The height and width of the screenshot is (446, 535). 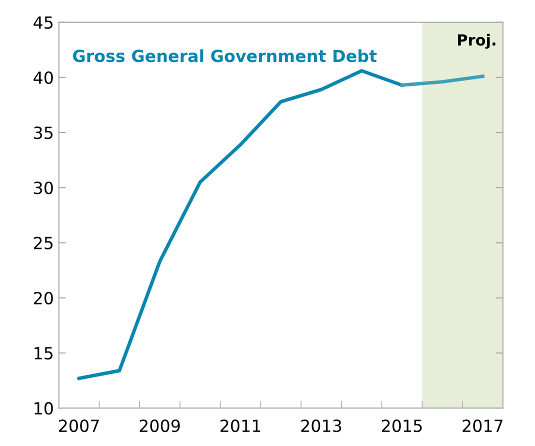 I want to click on y-tick-label: 40, so click(x=43, y=77).